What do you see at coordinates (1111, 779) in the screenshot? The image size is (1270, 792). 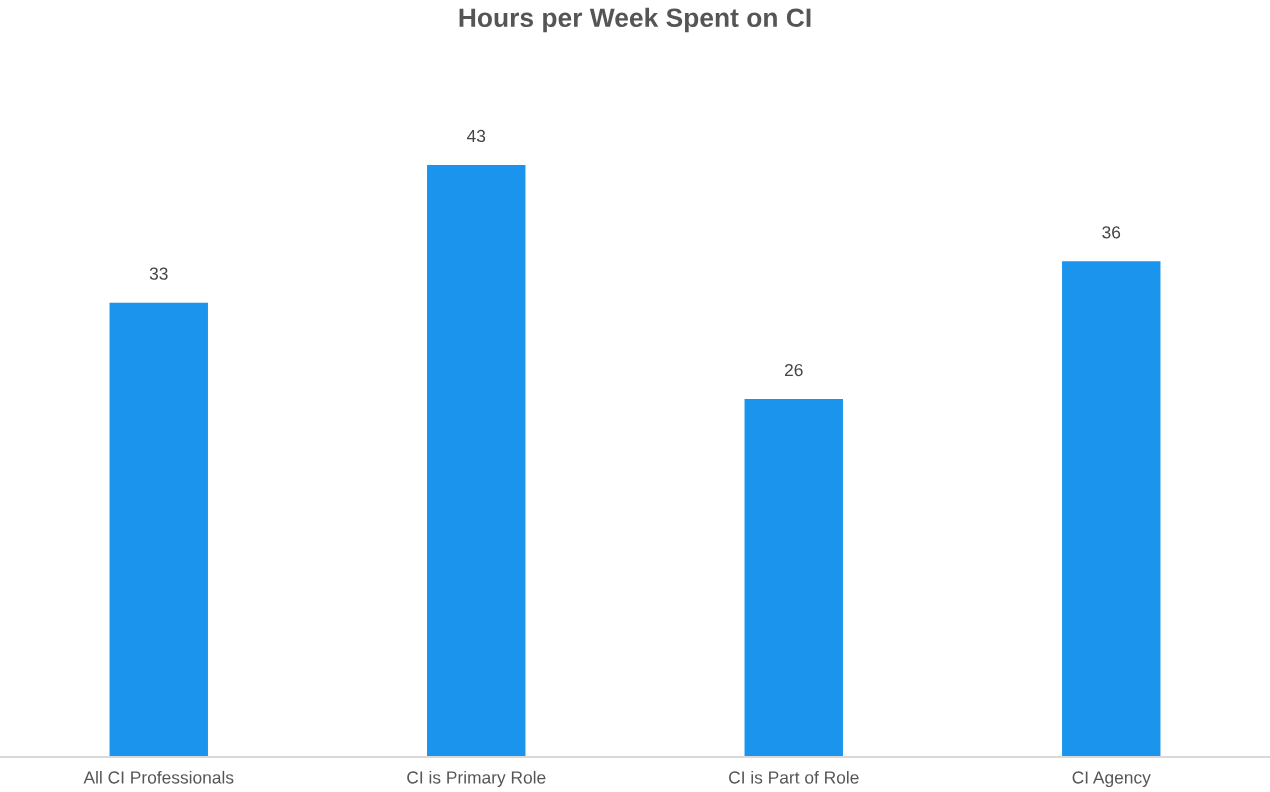 I see `x-tick-label: CI Agency` at bounding box center [1111, 779].